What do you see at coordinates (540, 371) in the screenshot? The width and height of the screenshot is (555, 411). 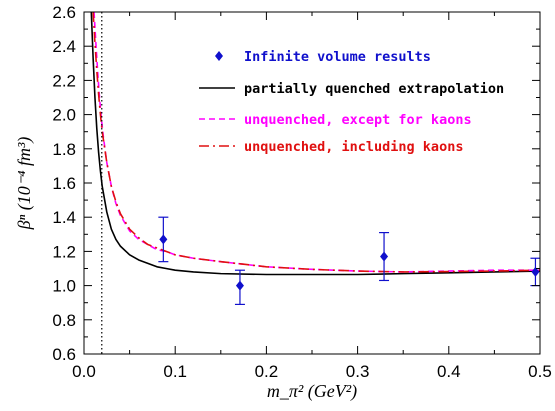 I see `x-tick-label: 0.5` at bounding box center [540, 371].